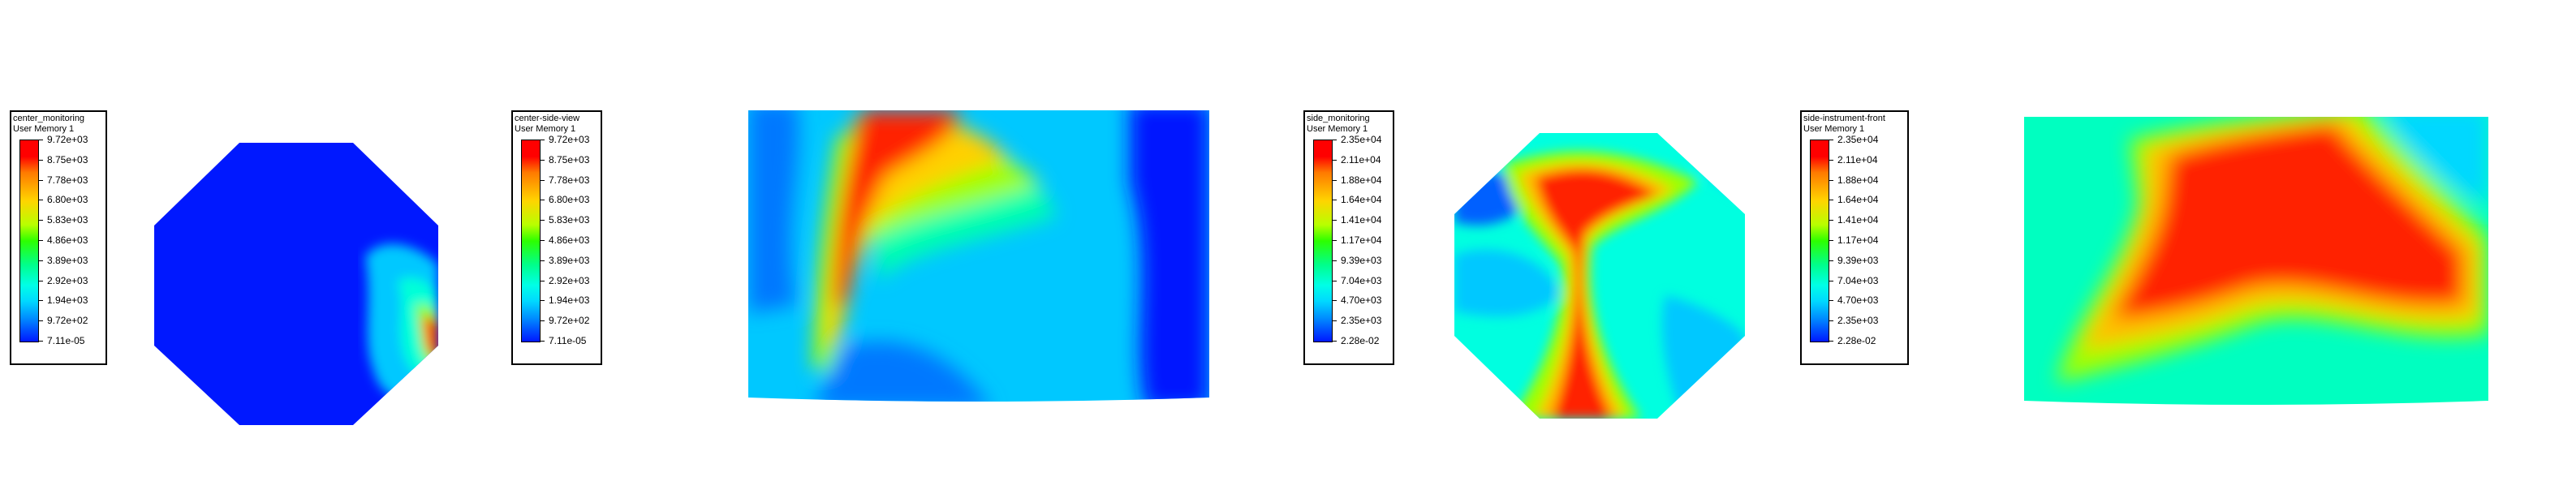 The image size is (2576, 477). What do you see at coordinates (1844, 118) in the screenshot?
I see `legend-title: side-instrument-front` at bounding box center [1844, 118].